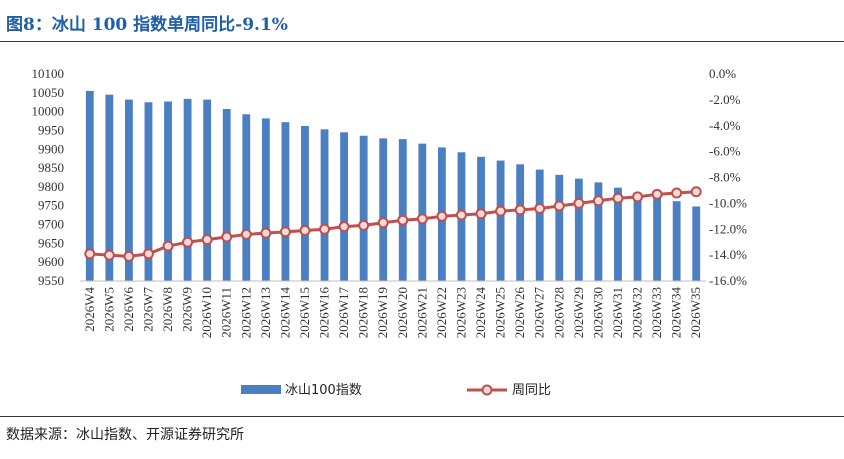  What do you see at coordinates (442, 216) in the screenshot?
I see `yoy-point-2026W22` at bounding box center [442, 216].